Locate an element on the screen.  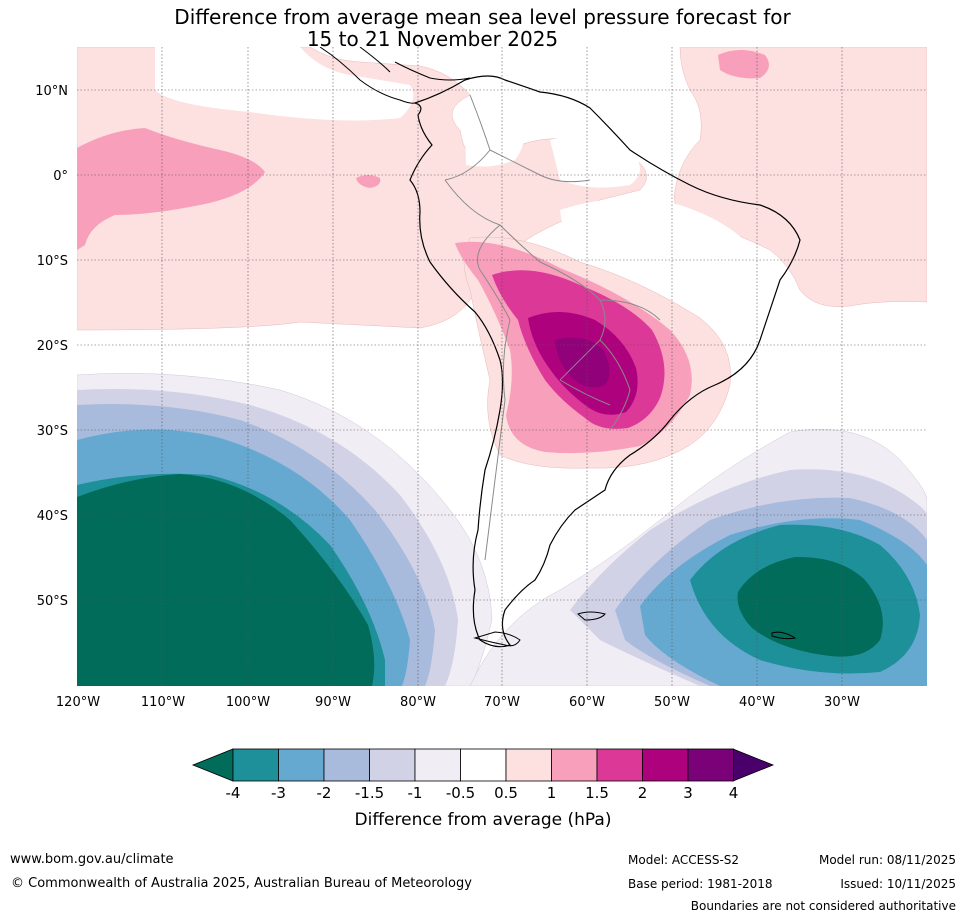
colorbar-ticks: -4 -3 -2 -1.5 -1 -0.5 0.5 1 1.5 2 3 4 is located at coordinates (482, 793).